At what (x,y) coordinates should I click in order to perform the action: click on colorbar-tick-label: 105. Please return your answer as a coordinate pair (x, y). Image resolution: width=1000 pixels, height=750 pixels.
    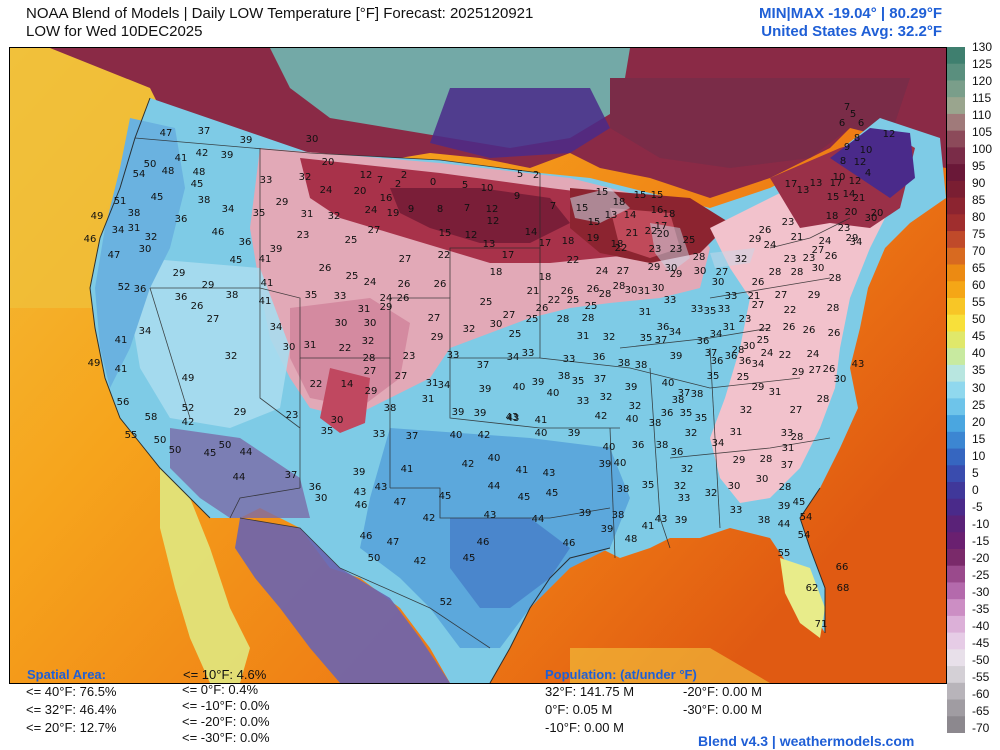
    Looking at the image, I should click on (982, 132).